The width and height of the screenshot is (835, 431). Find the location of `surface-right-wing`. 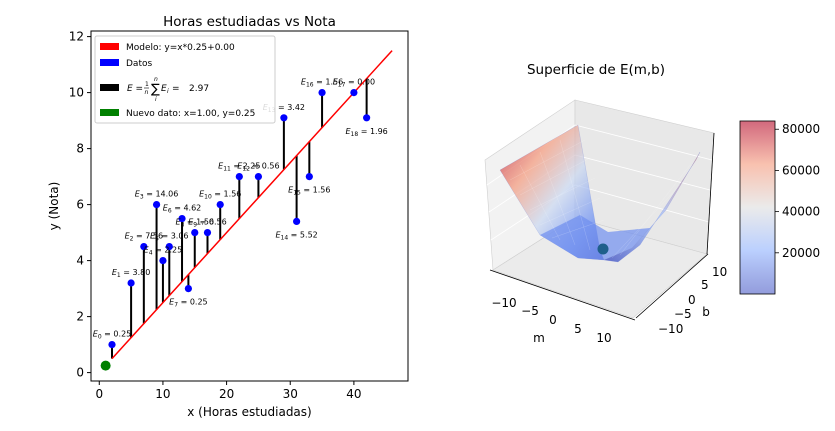

surface-right-wing is located at coordinates (652, 207).